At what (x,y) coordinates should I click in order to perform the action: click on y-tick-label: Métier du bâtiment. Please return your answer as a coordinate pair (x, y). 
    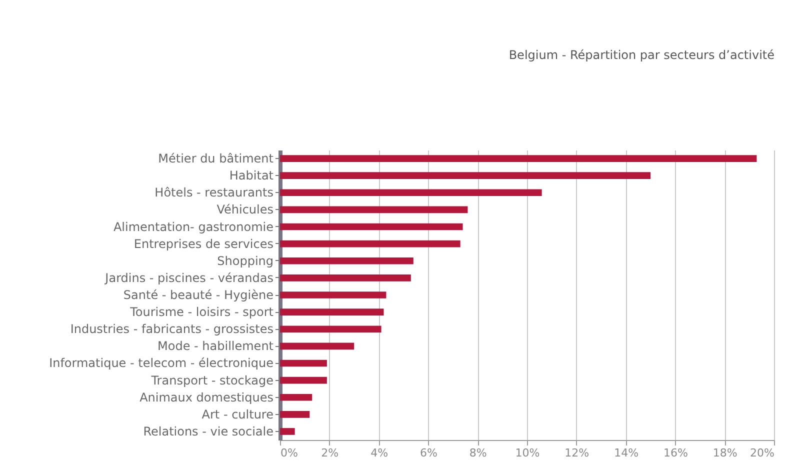
    Looking at the image, I should click on (216, 159).